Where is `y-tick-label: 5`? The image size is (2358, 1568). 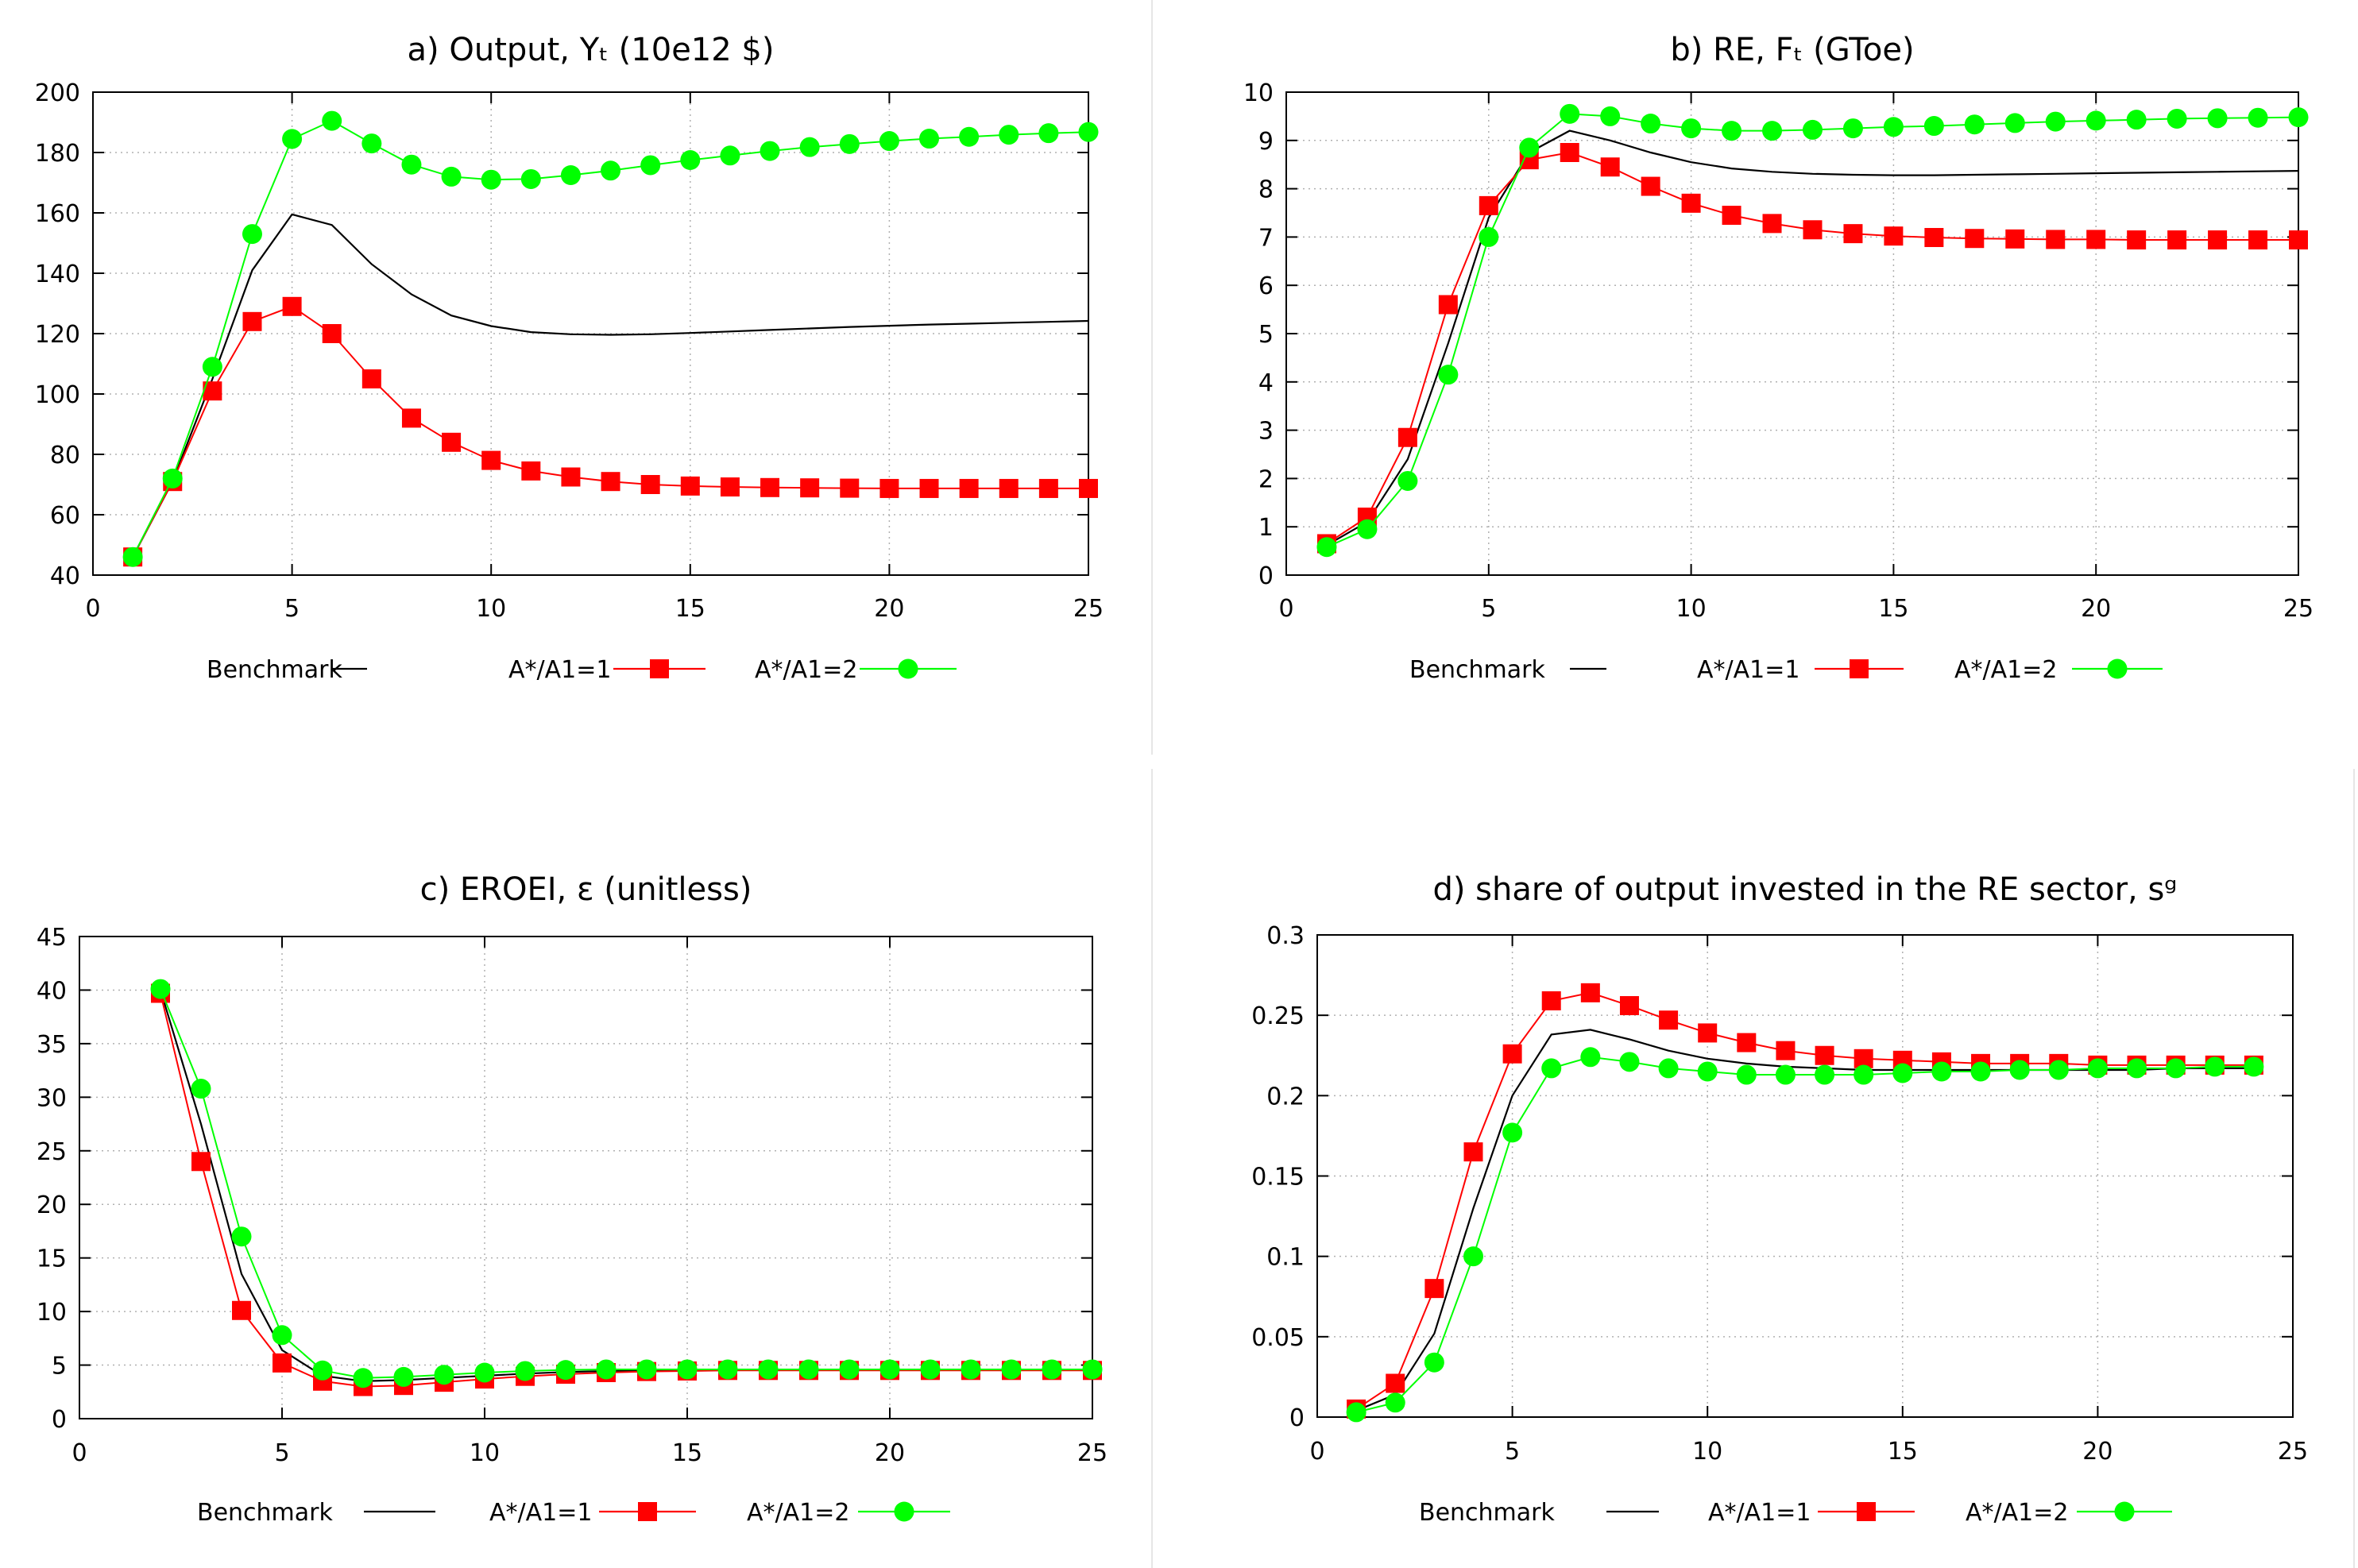
y-tick-label: 5 is located at coordinates (1266, 335).